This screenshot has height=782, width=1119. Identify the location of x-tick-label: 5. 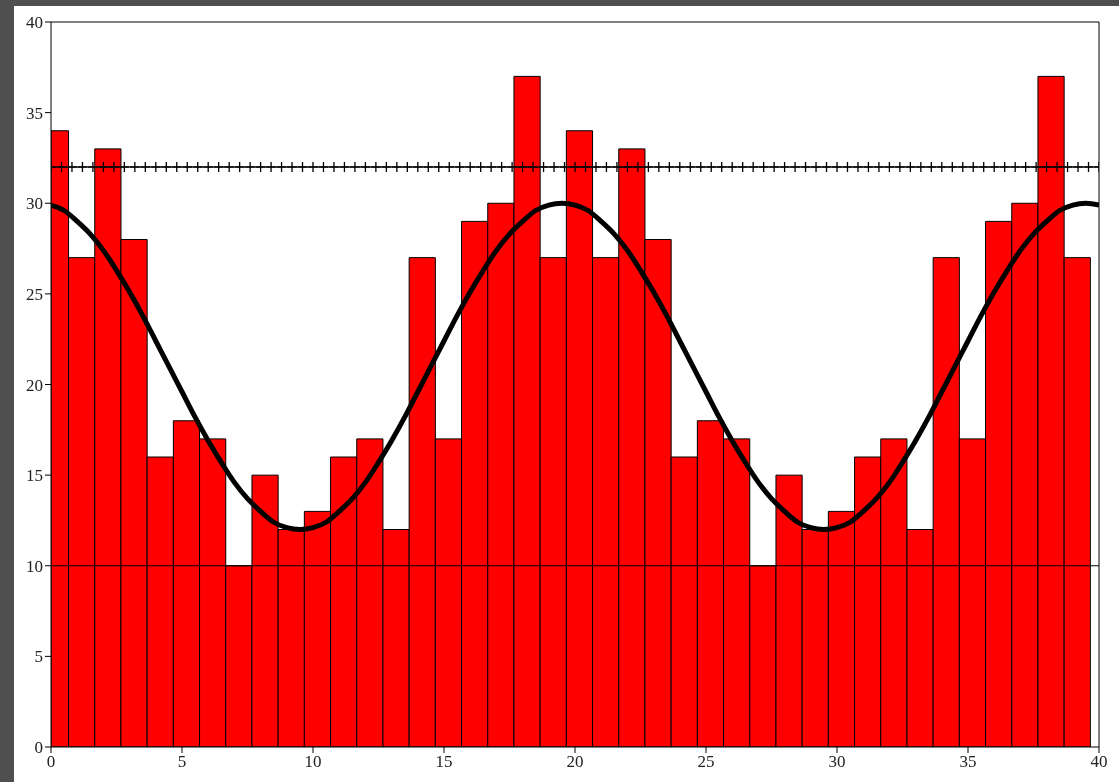
(182, 762).